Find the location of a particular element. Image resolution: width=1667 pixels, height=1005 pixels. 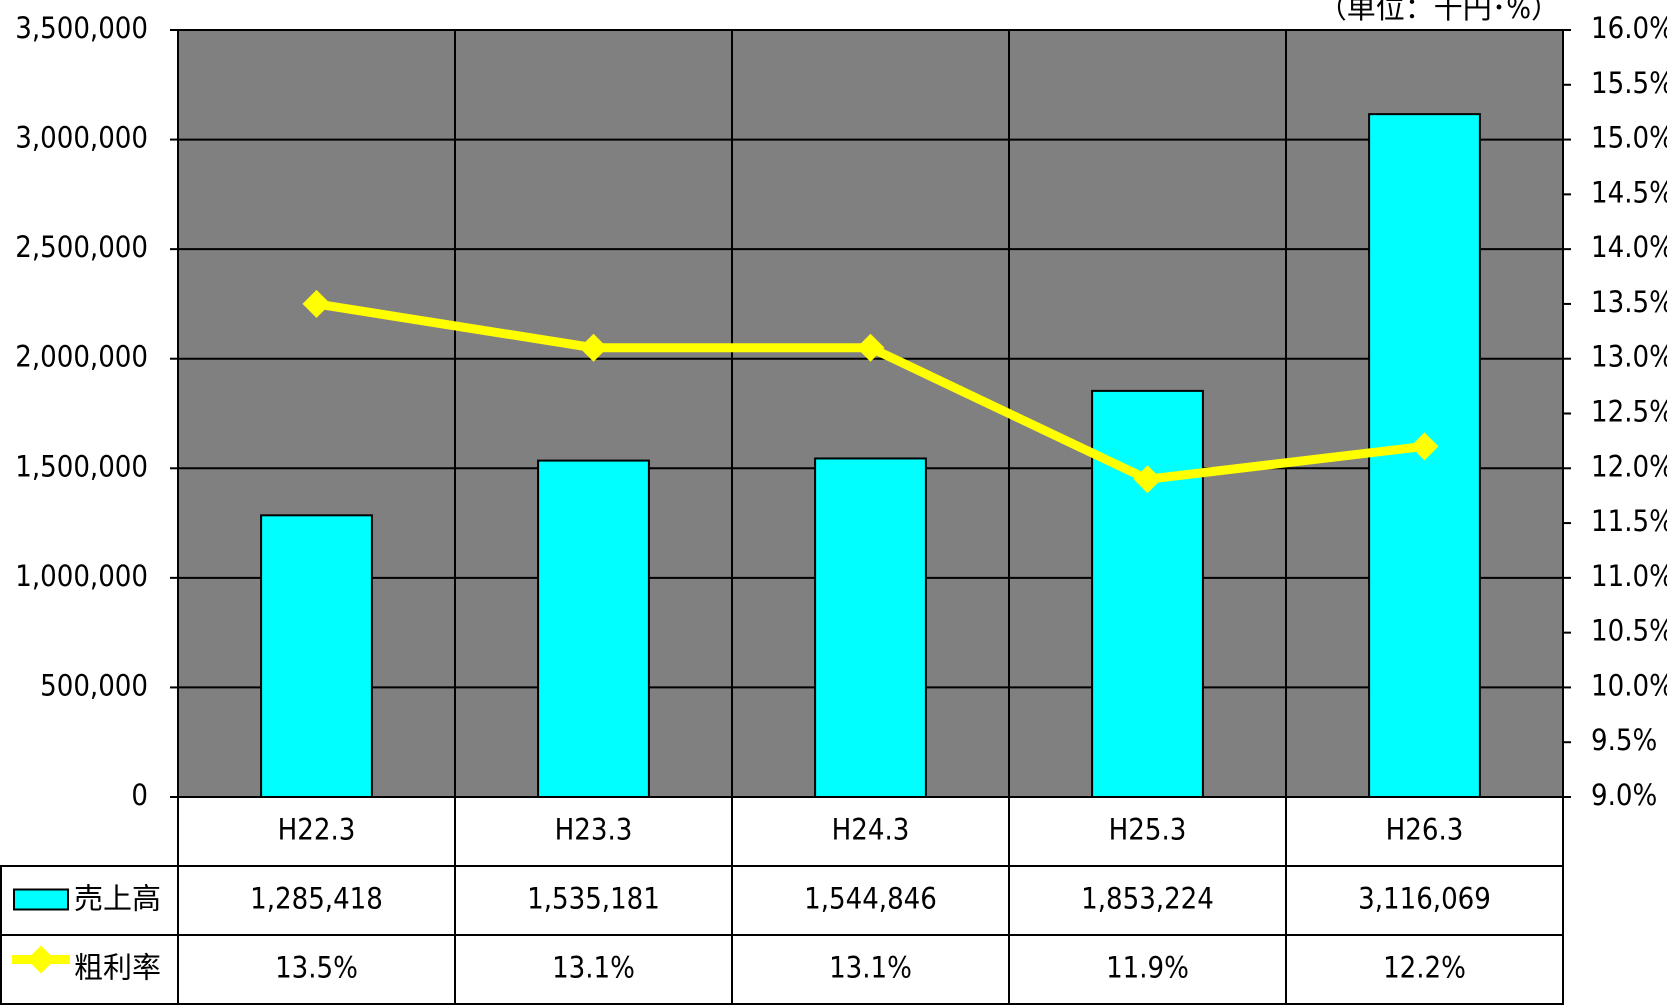

table-value: 1,535,181 is located at coordinates (593, 899).